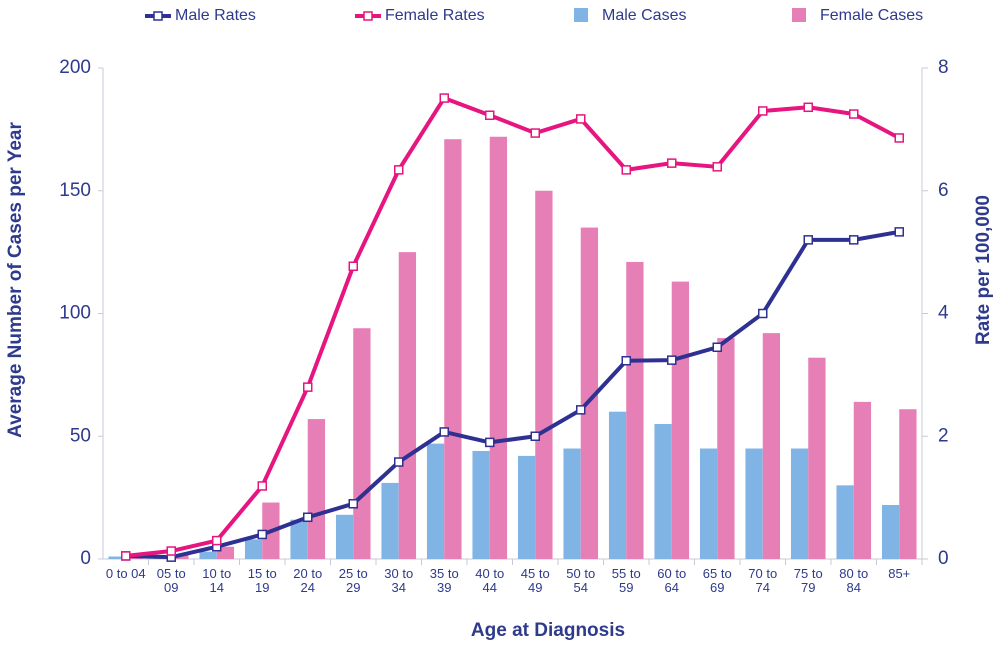  What do you see at coordinates (983, 270) in the screenshot?
I see `y2-axis-label: Rate per 100,000` at bounding box center [983, 270].